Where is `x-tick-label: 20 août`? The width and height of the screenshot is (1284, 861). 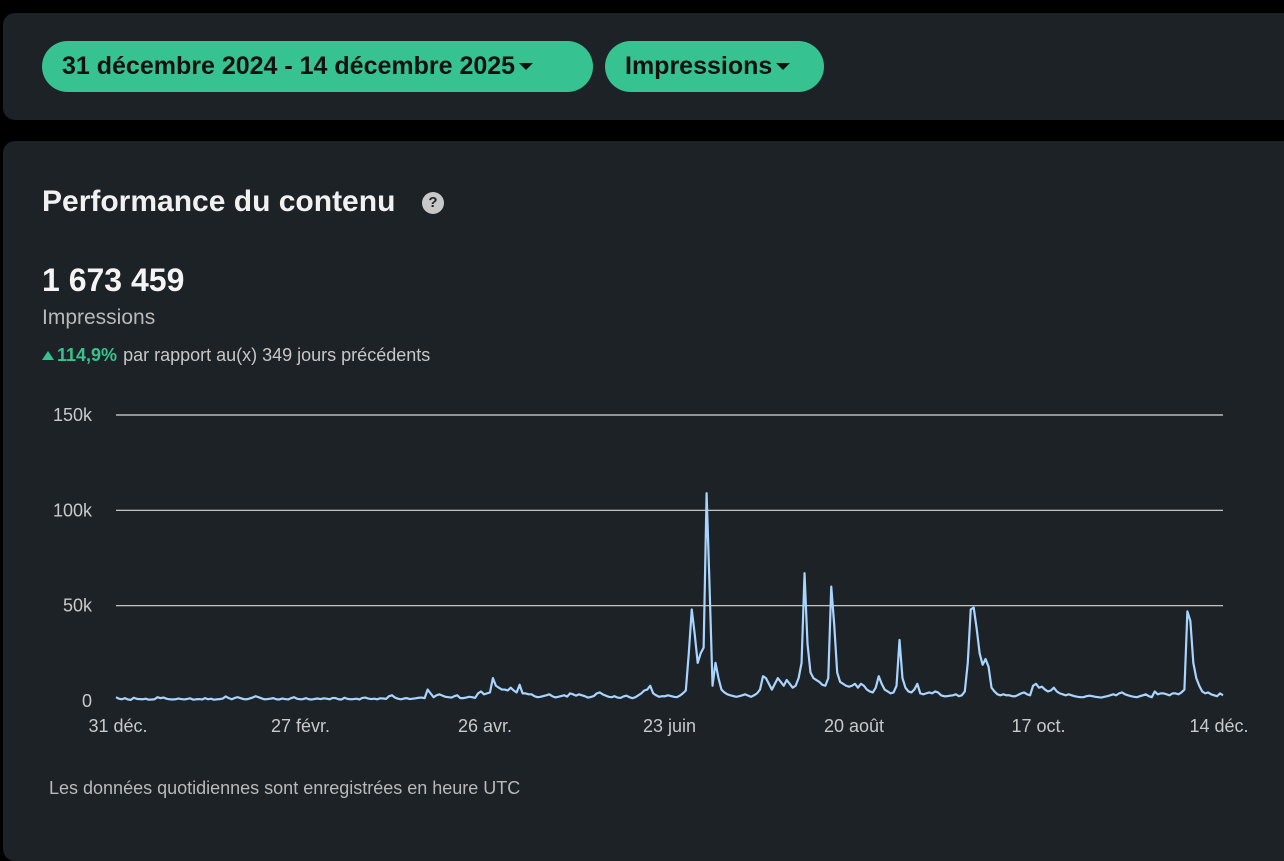
x-tick-label: 20 août is located at coordinates (854, 726).